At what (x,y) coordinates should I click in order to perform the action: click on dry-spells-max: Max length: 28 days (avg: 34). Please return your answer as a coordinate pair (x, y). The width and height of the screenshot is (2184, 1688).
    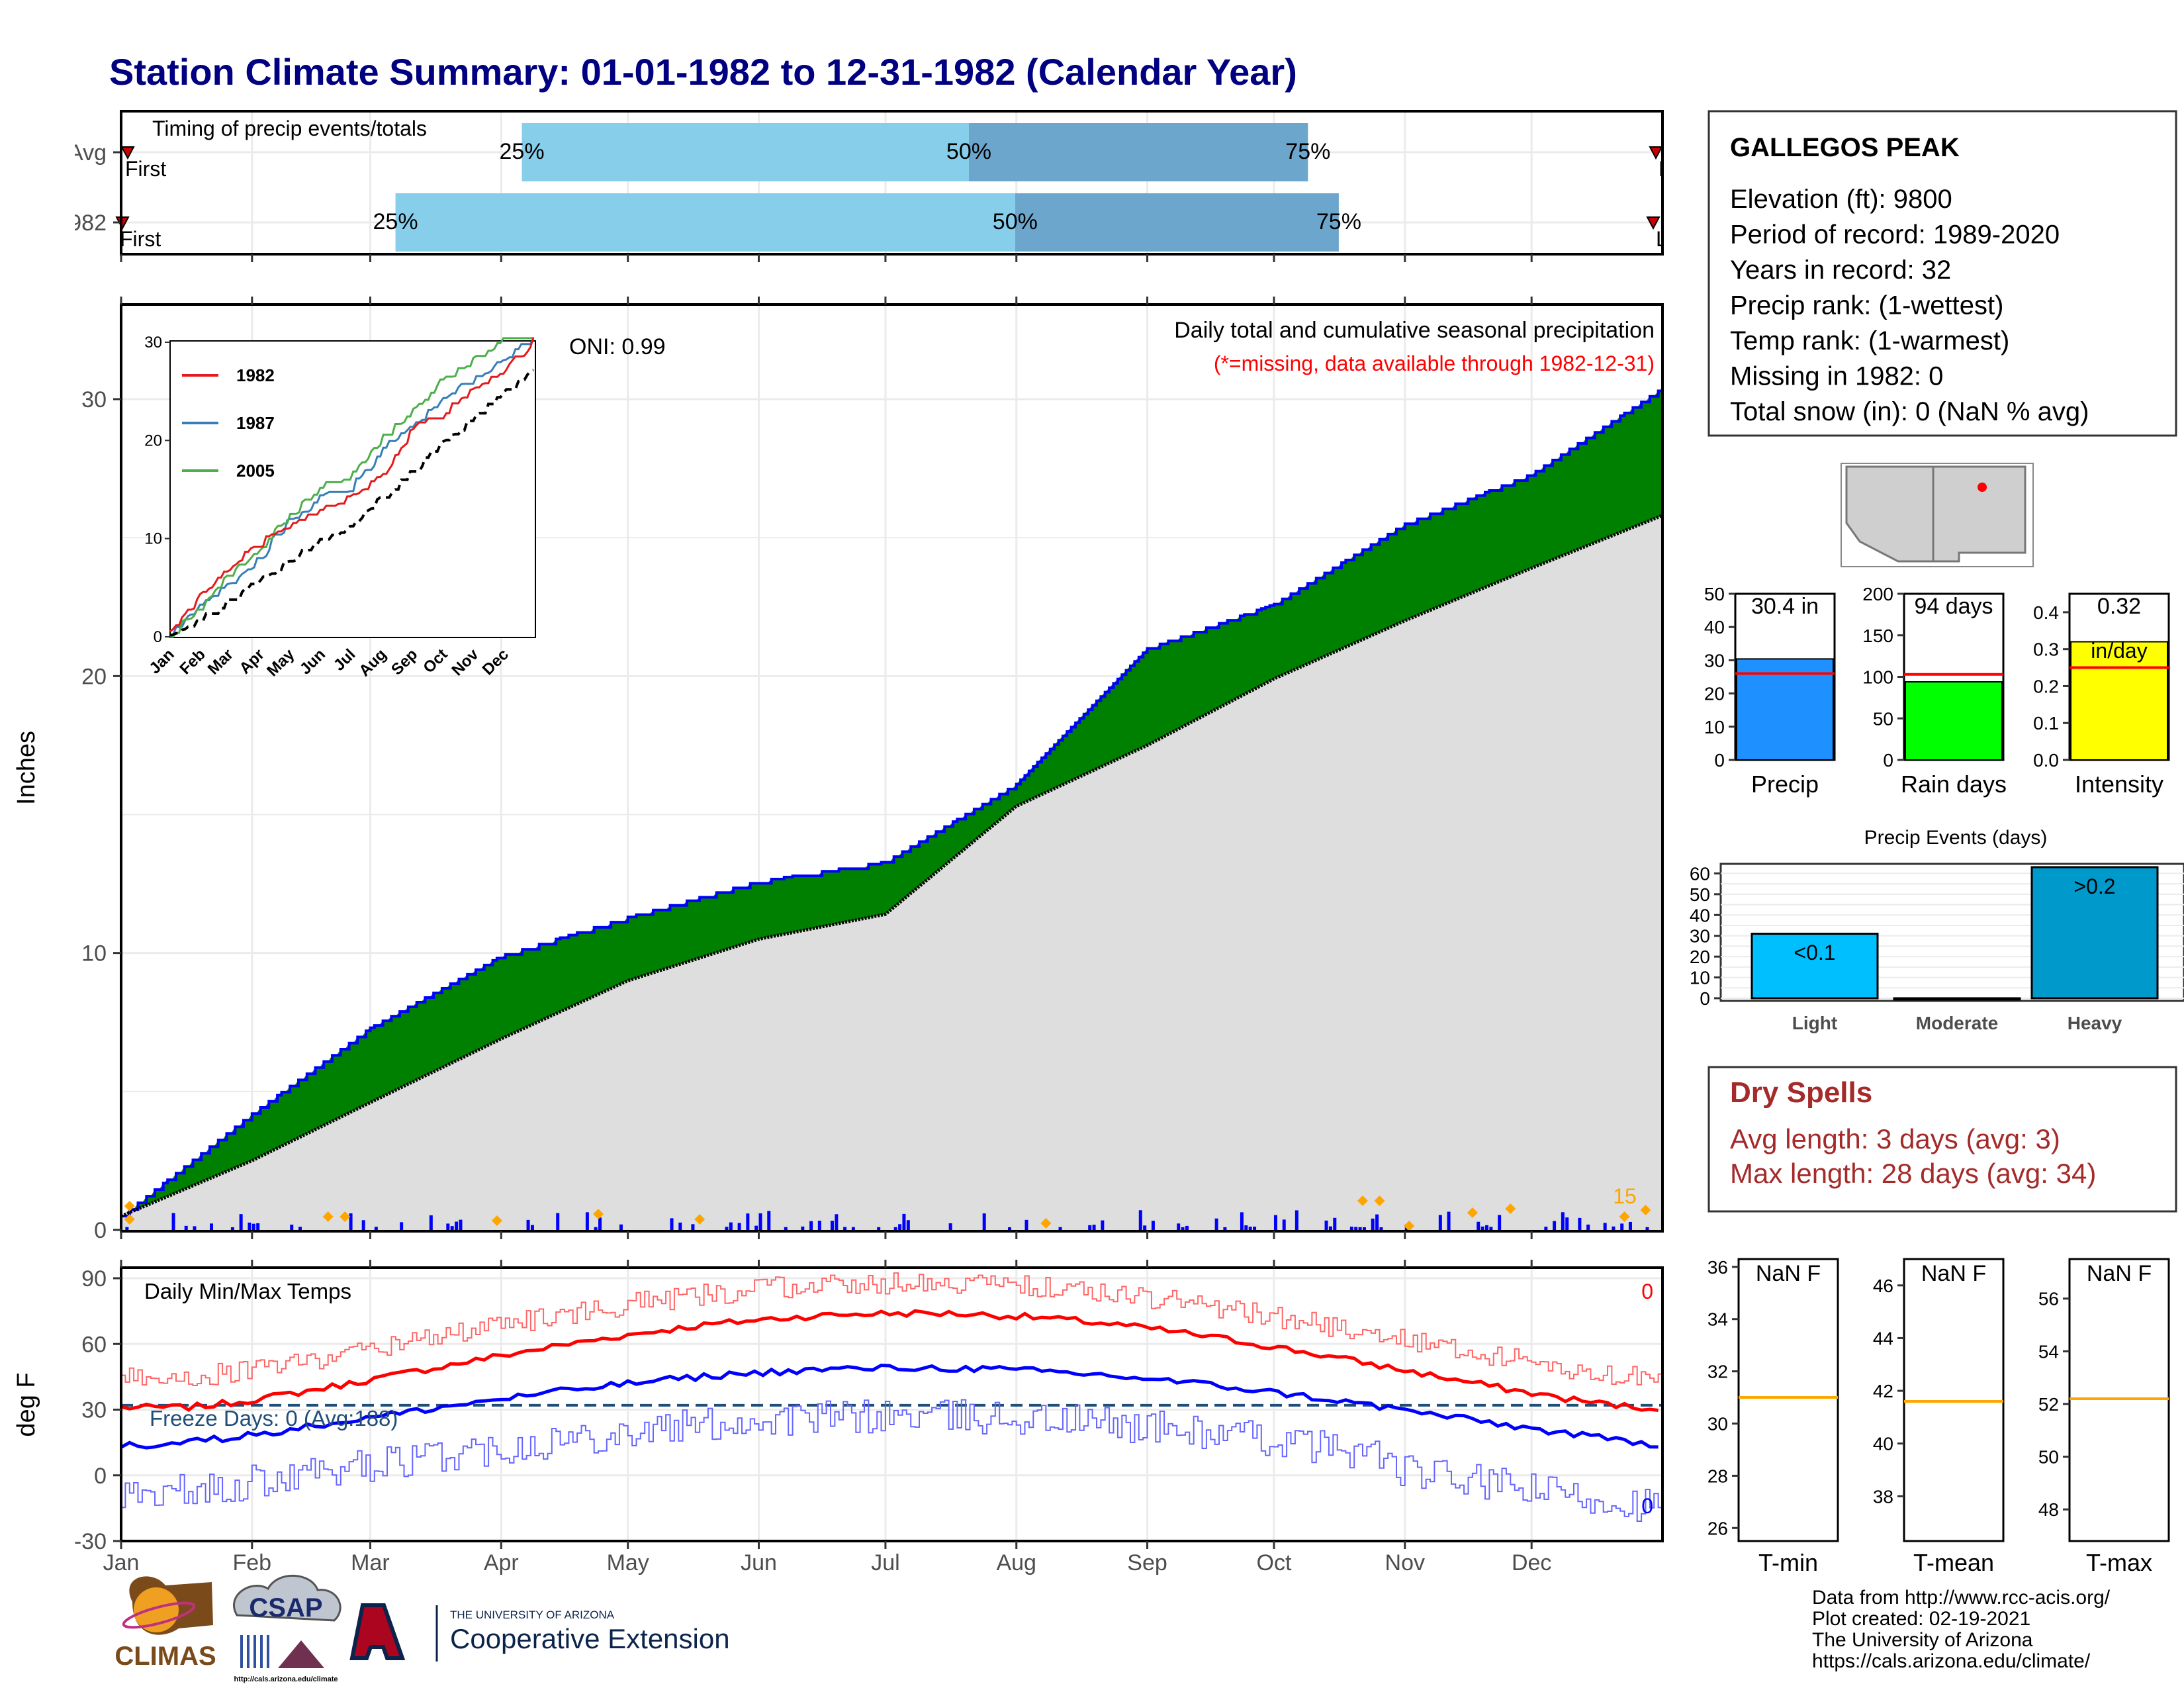
    Looking at the image, I should click on (1913, 1173).